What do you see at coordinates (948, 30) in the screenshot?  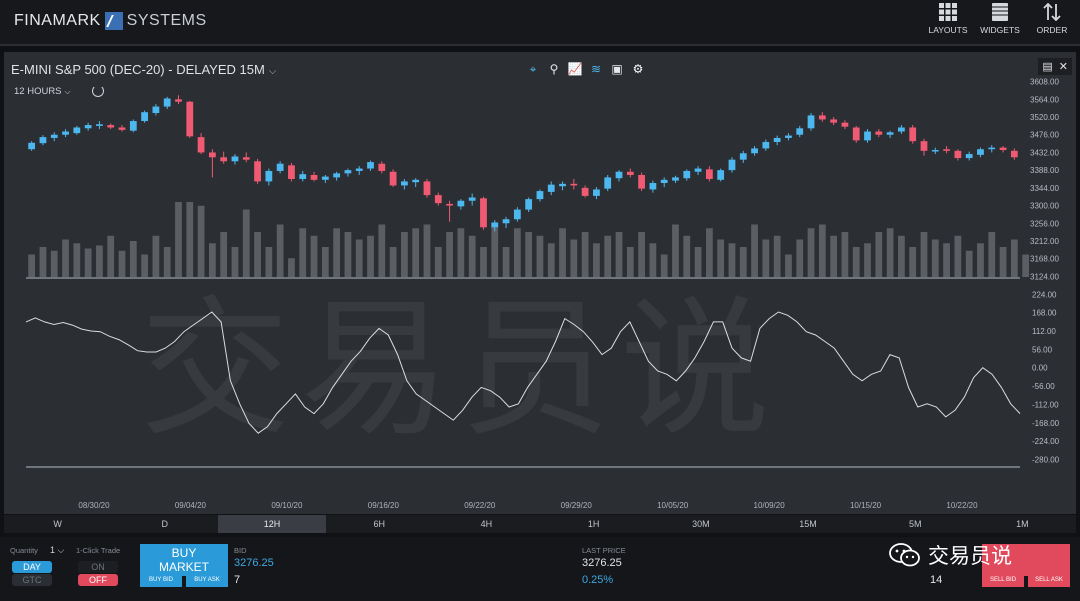 I see `layouts-label: LAYOUTS` at bounding box center [948, 30].